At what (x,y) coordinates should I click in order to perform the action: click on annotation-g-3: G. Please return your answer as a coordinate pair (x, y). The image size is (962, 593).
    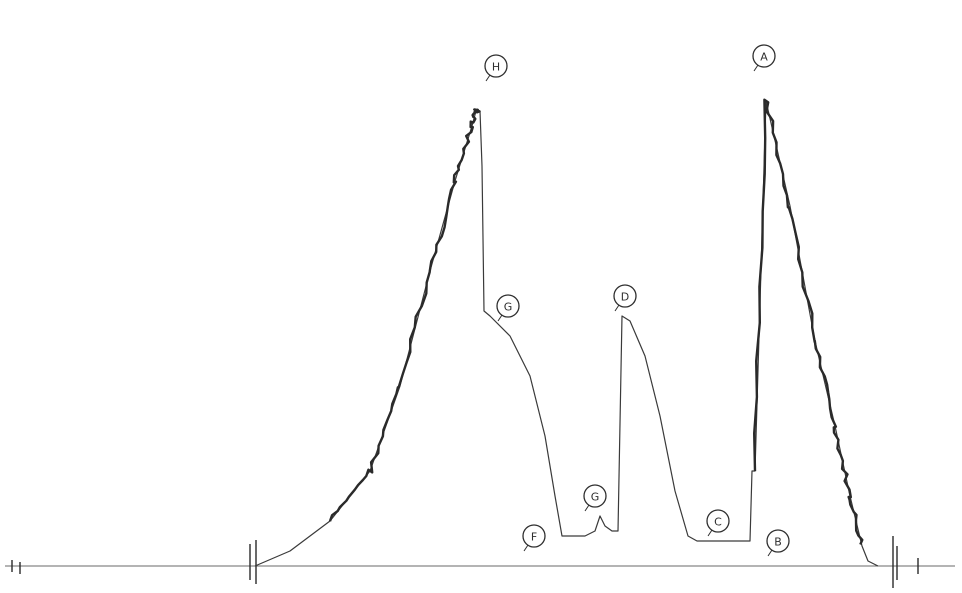
    Looking at the image, I should click on (595, 498).